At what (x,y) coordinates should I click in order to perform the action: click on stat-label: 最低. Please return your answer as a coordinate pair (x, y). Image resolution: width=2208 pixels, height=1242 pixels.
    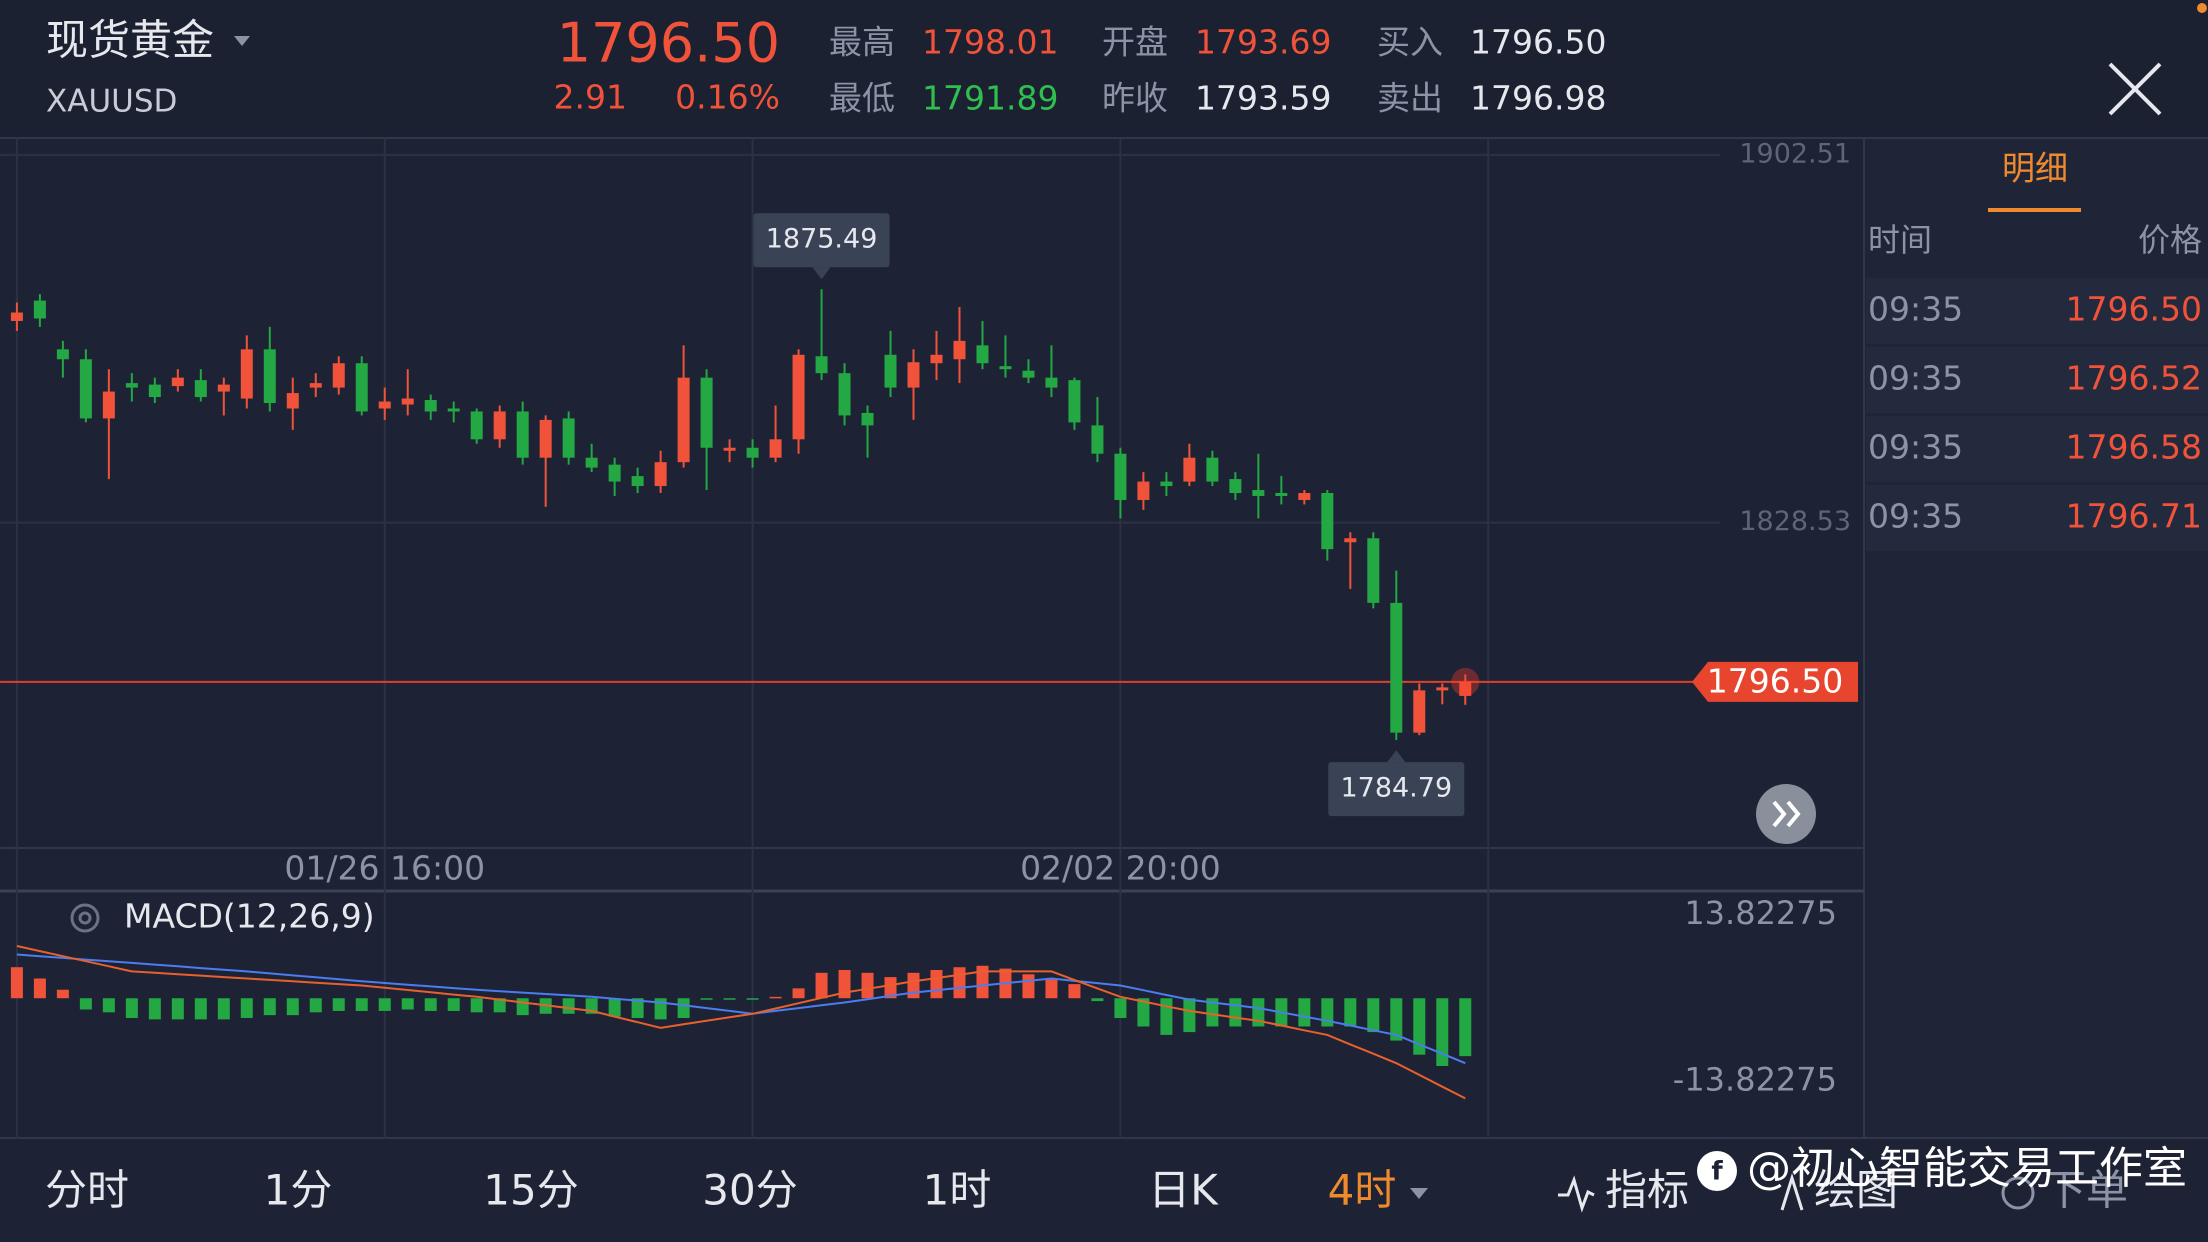
    Looking at the image, I should click on (862, 98).